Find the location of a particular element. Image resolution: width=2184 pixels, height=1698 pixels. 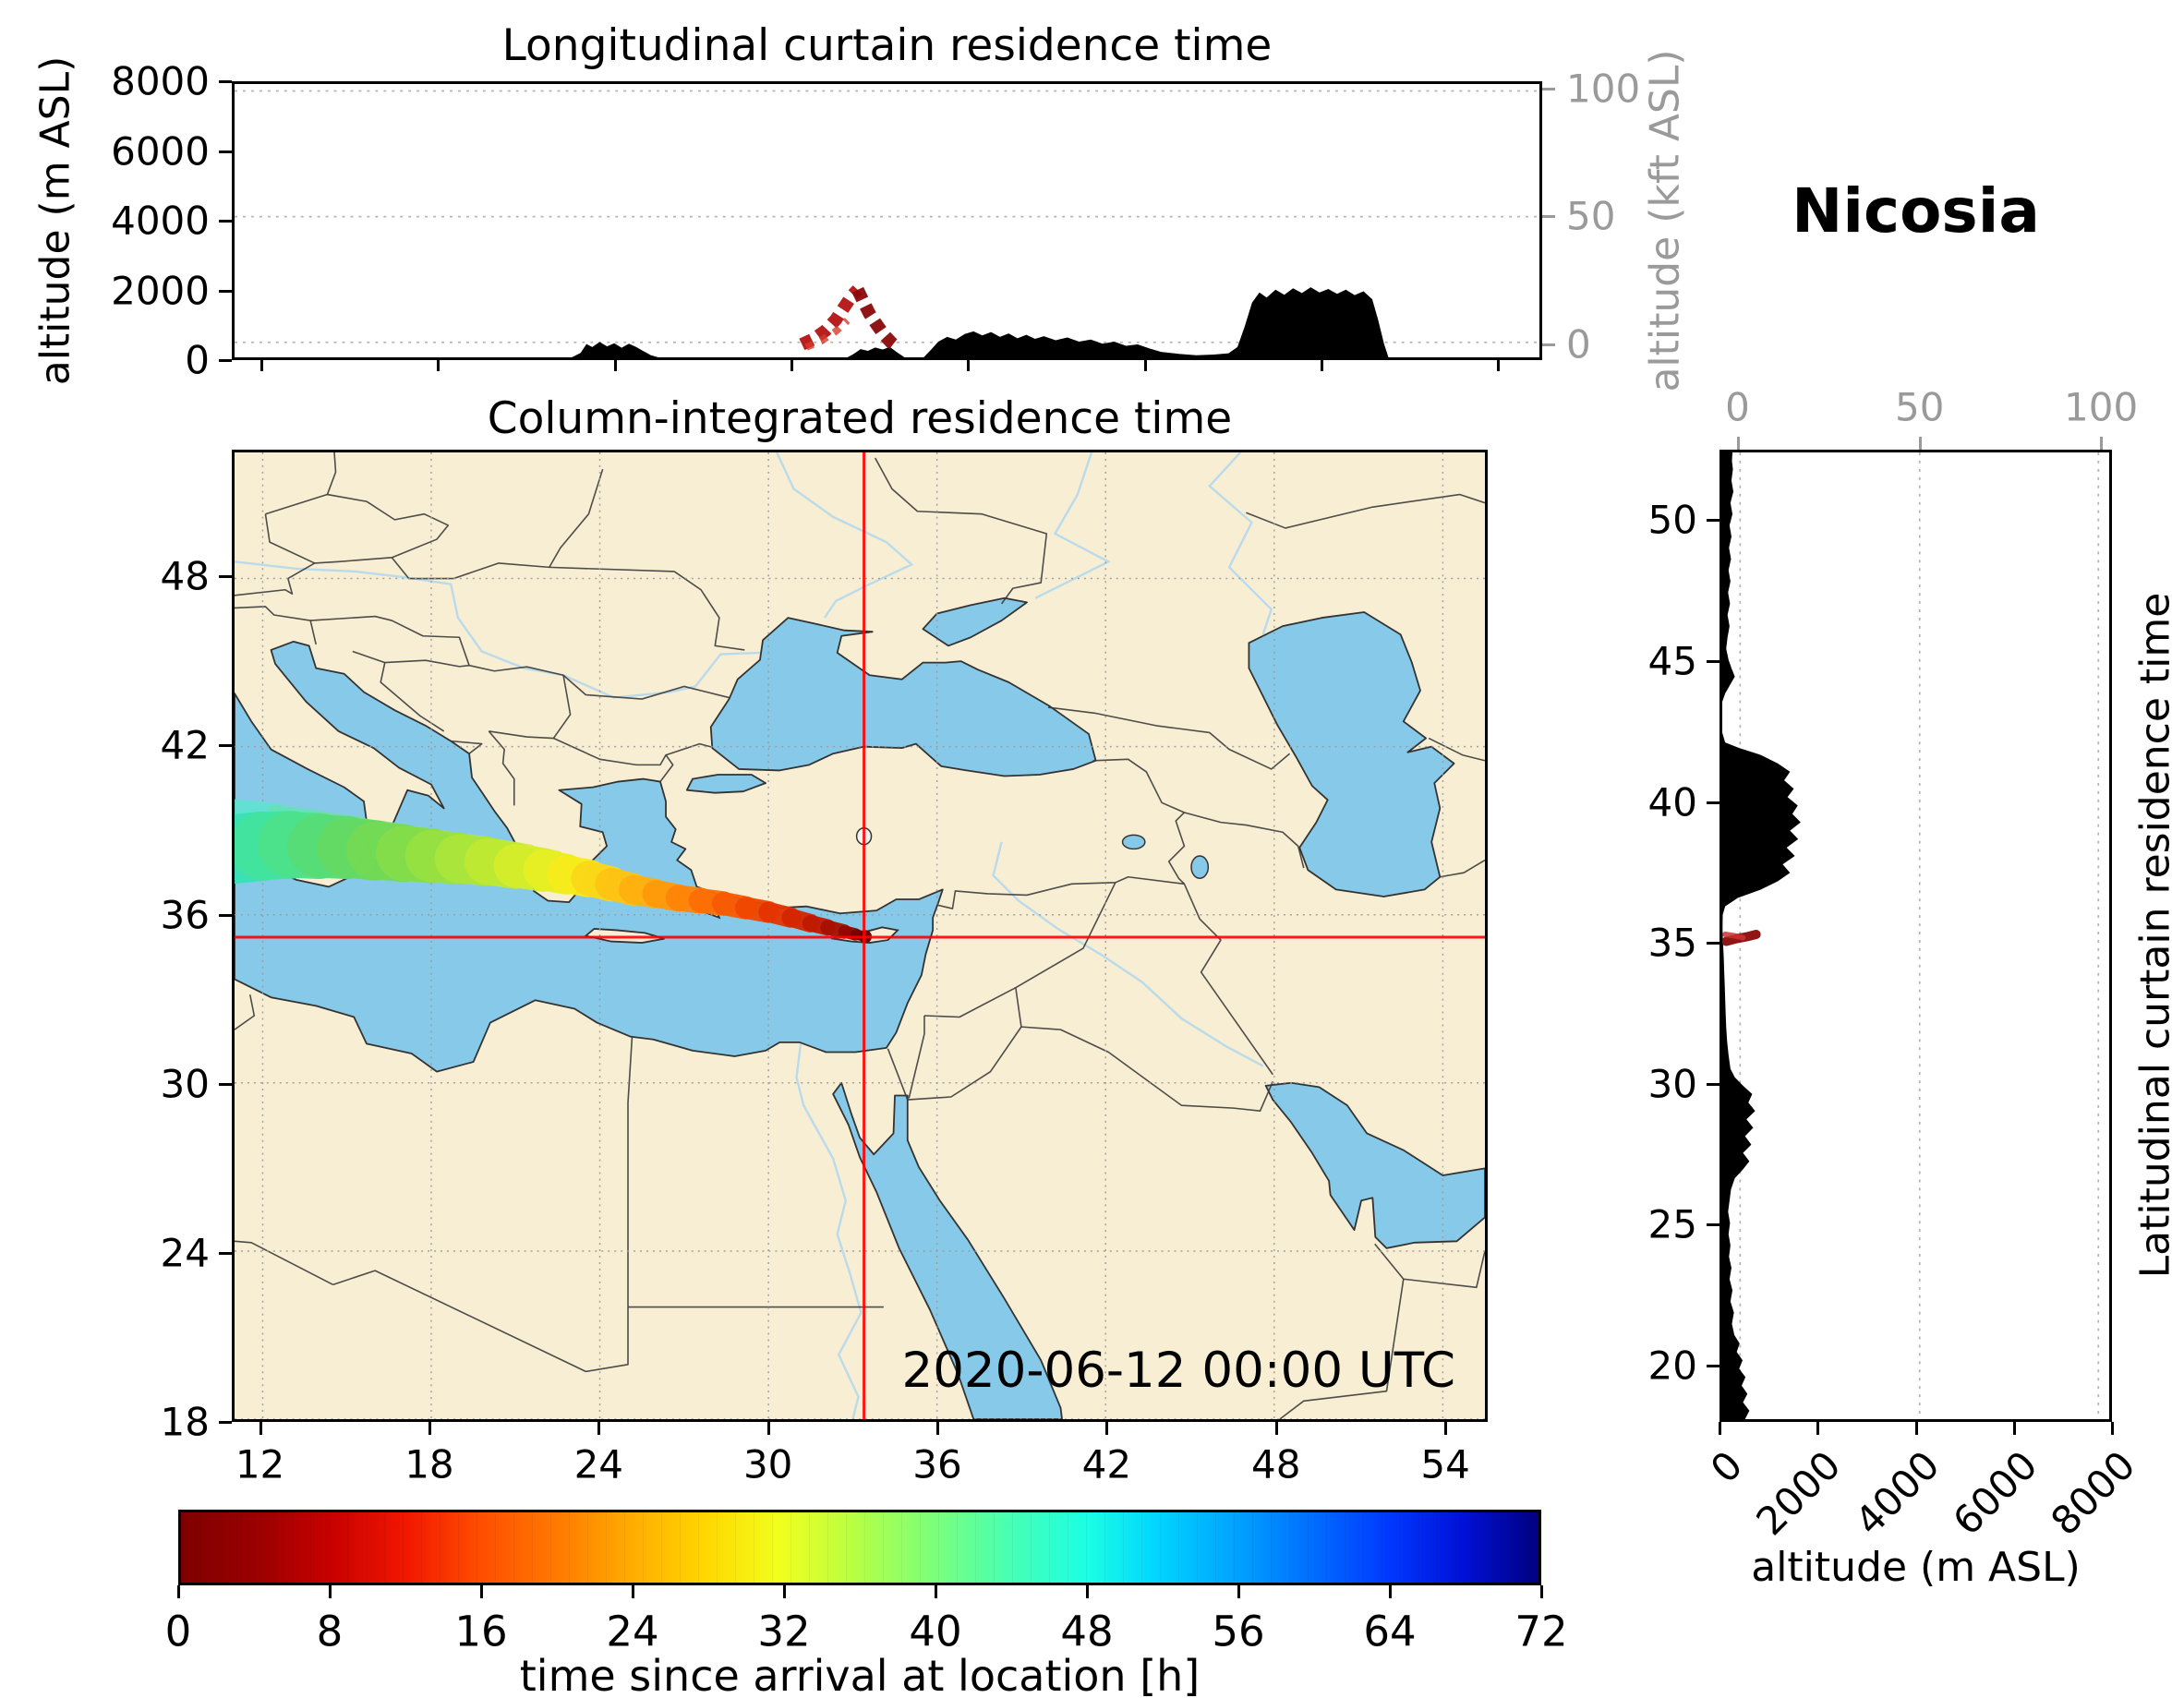

latitude-tick-label: 36 is located at coordinates (185, 915).